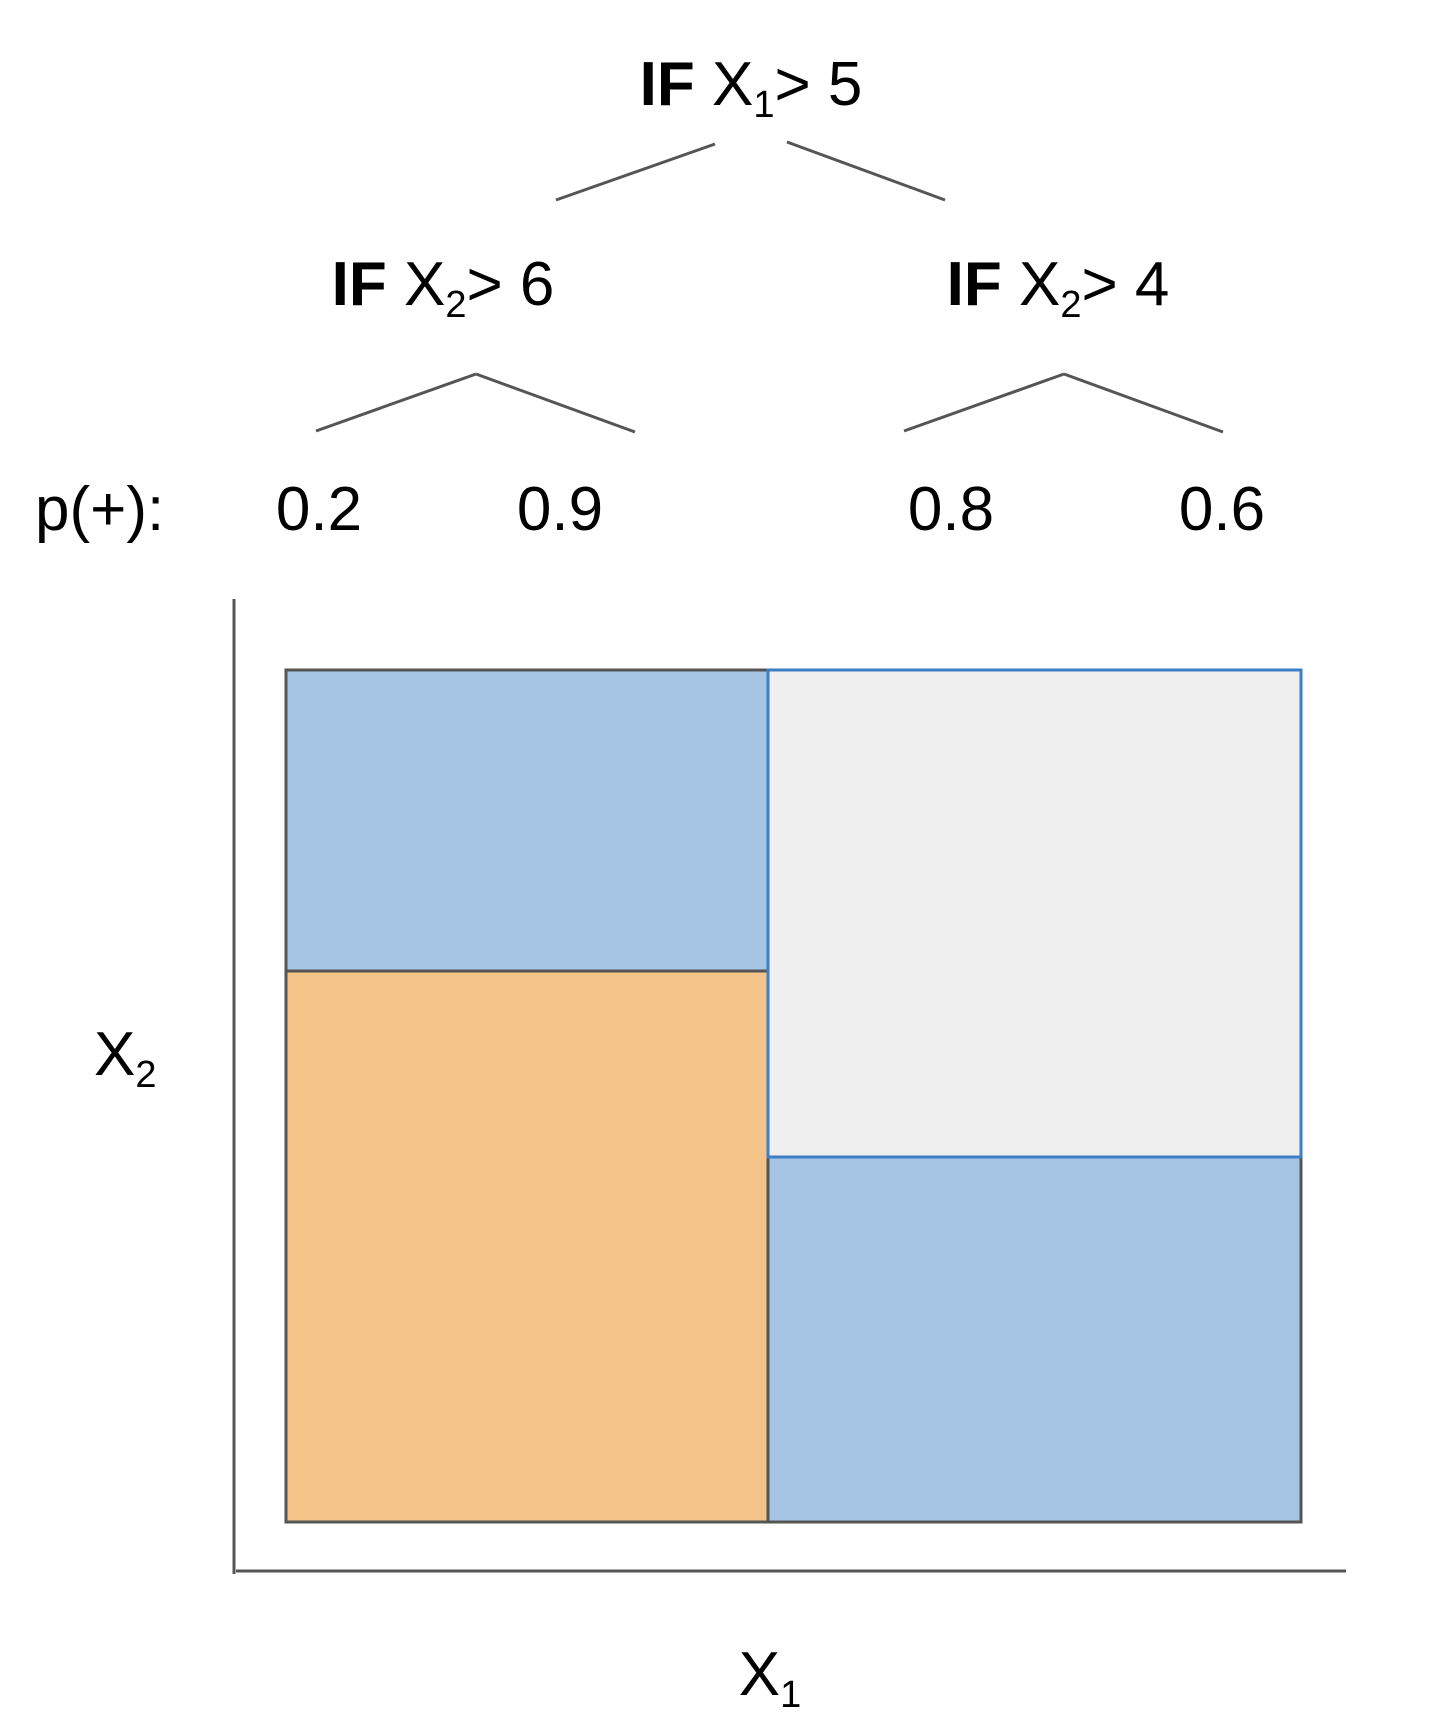 Image resolution: width=1440 pixels, height=1730 pixels. Describe the element at coordinates (1125, 284) in the screenshot. I see `right-node-rest: > 4` at that location.